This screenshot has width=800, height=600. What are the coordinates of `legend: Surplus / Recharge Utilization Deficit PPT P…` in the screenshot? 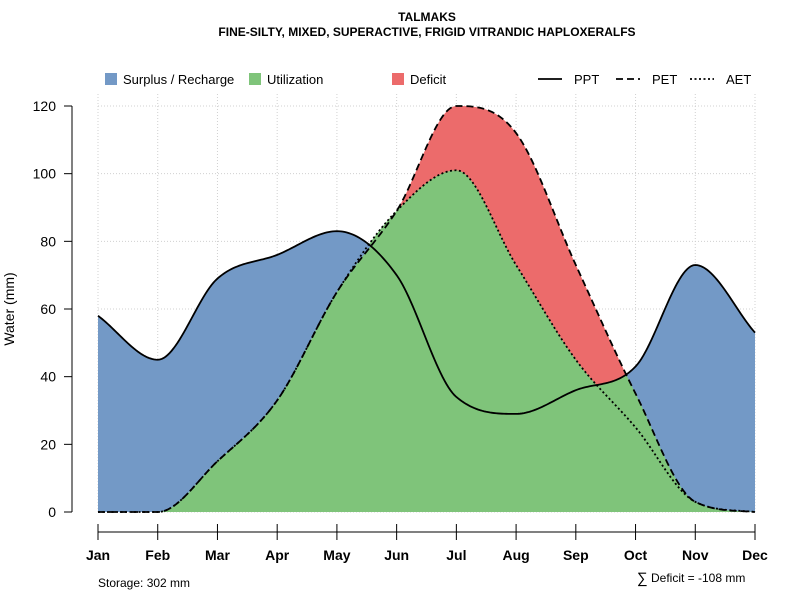 It's located at (428, 79).